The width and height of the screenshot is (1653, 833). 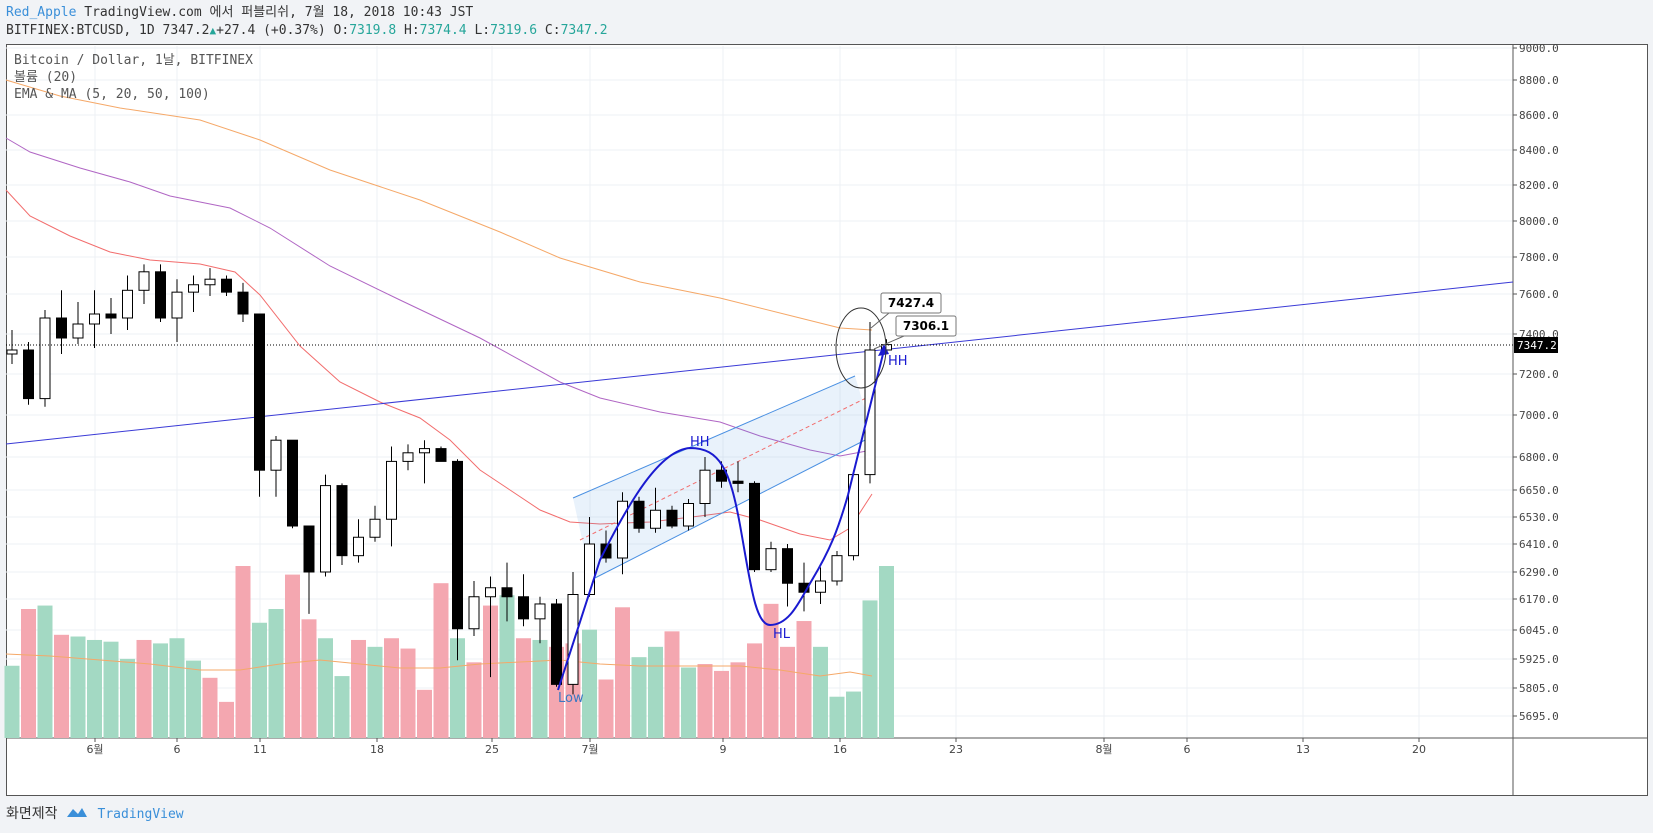 What do you see at coordinates (1537, 345) in the screenshot?
I see `last-price-label: 7347.2` at bounding box center [1537, 345].